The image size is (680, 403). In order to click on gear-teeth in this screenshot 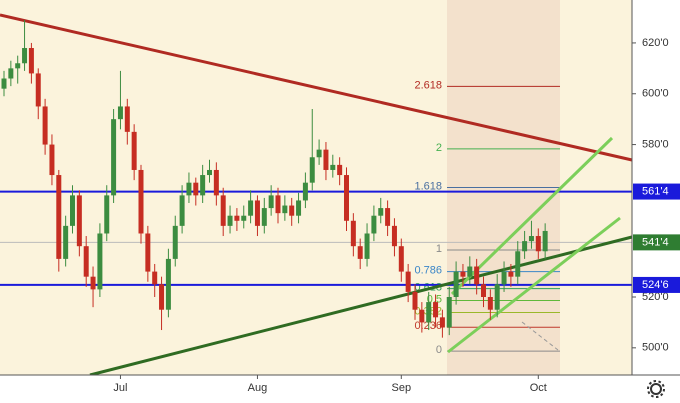, I will do `click(656, 389)`.